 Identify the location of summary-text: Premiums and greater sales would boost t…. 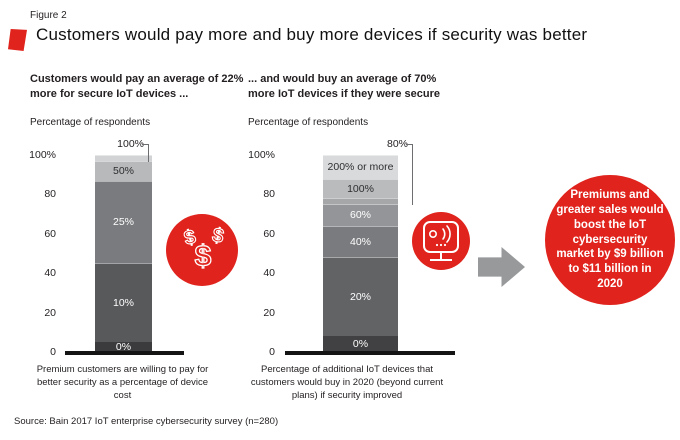
(610, 239).